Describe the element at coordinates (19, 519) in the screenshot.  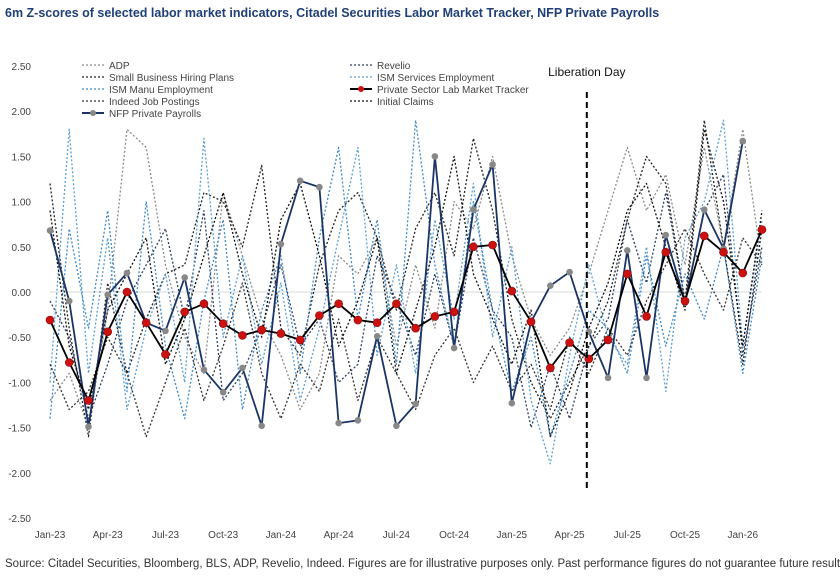
I see `y-tick-label: -2.50` at that location.